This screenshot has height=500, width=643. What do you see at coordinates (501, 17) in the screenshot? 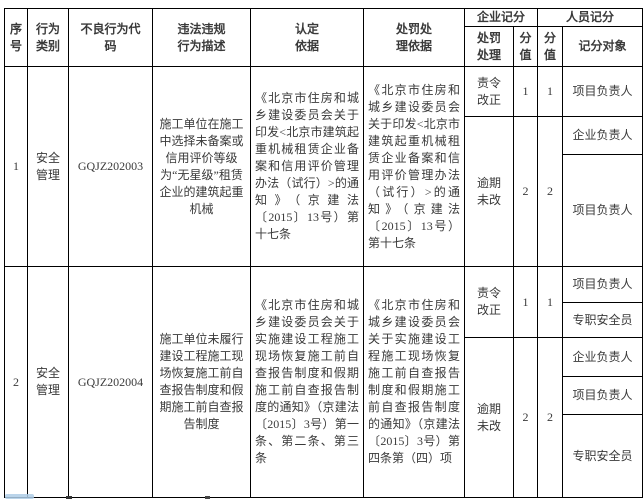
I see `header-group-enterprise-score: 企业记分` at bounding box center [501, 17].